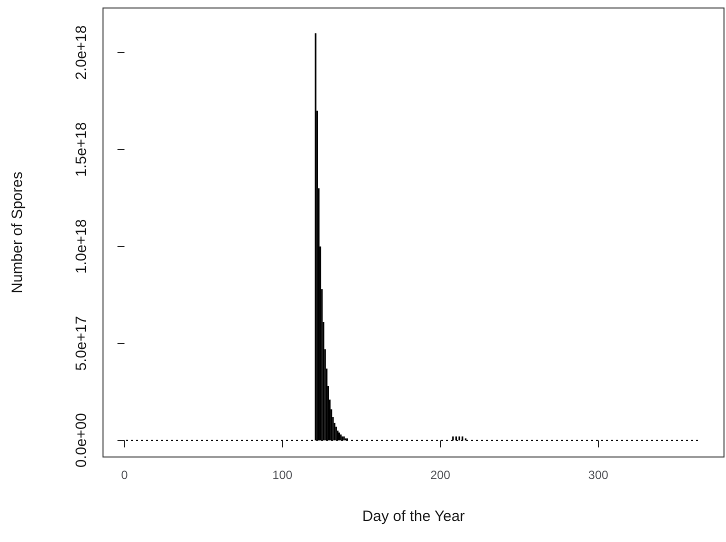 This screenshot has width=726, height=542. Describe the element at coordinates (81, 440) in the screenshot. I see `y-tick-label: 0.0e+00` at that location.